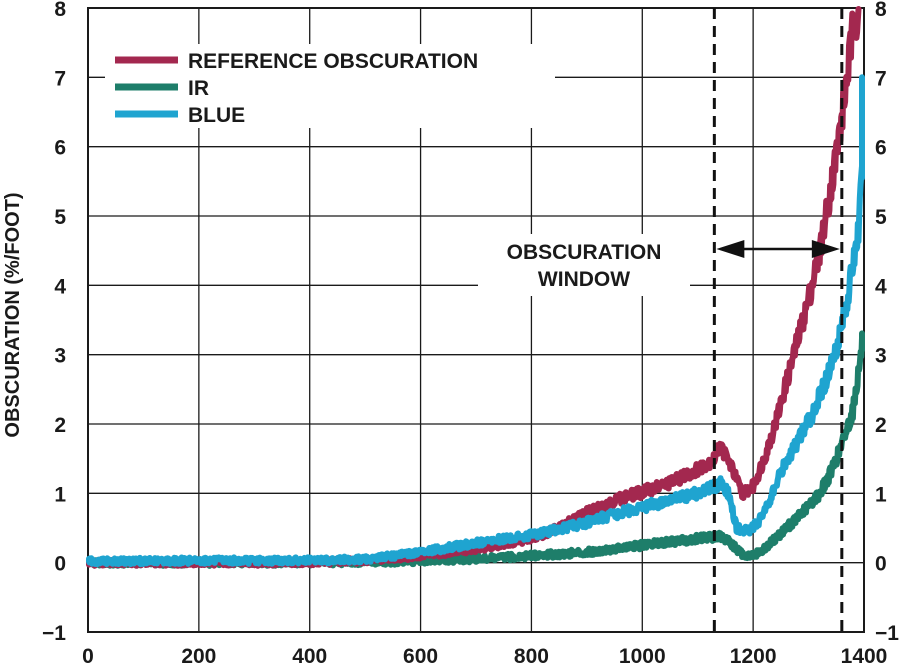 The width and height of the screenshot is (900, 669). I want to click on x-tick-label: 1200, so click(753, 656).